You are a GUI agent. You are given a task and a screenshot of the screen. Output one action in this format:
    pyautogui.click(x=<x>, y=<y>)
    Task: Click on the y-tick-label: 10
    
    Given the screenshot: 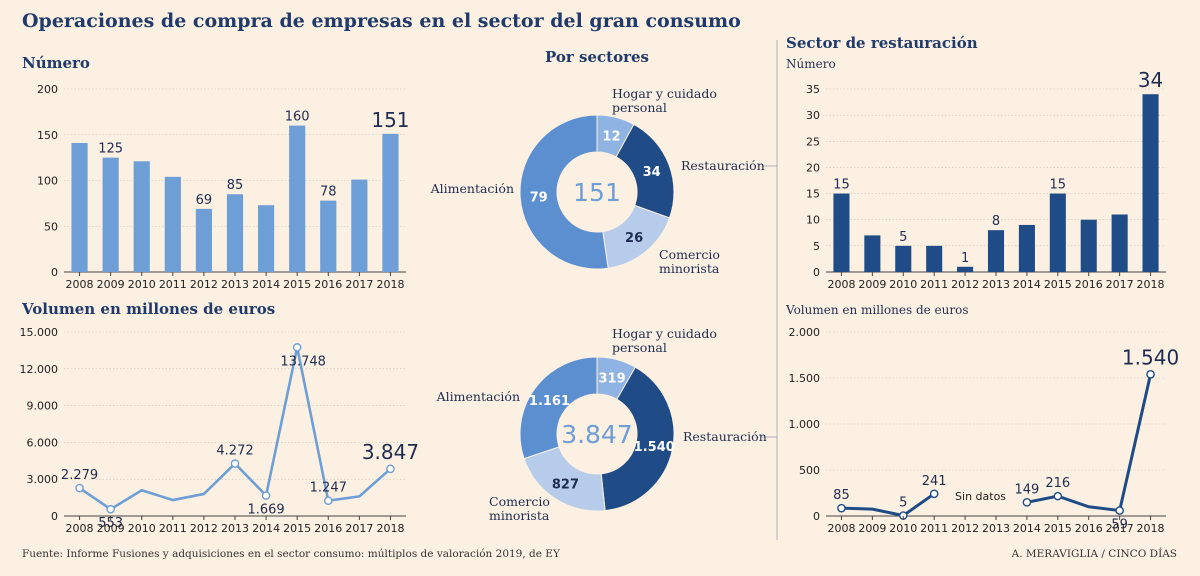 What is the action you would take?
    pyautogui.click(x=813, y=220)
    